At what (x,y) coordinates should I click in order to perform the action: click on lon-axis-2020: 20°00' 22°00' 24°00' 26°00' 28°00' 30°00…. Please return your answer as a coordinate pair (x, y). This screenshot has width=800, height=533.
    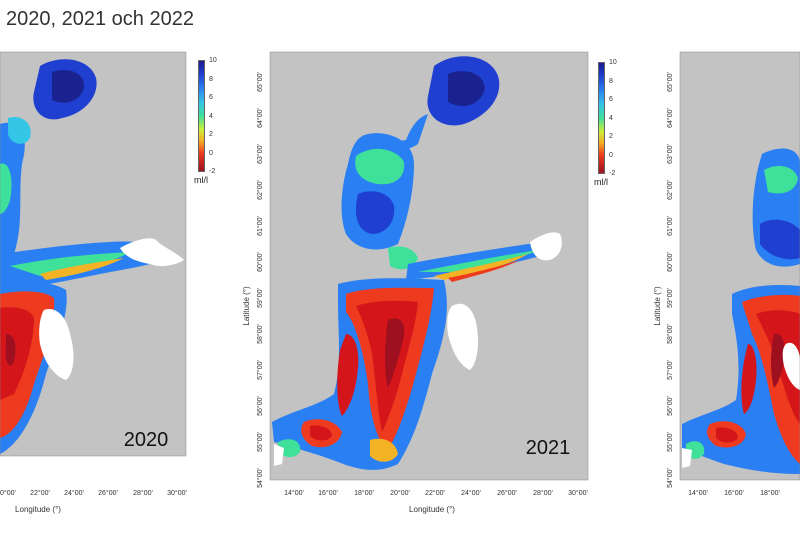
    Looking at the image, I should click on (93, 493).